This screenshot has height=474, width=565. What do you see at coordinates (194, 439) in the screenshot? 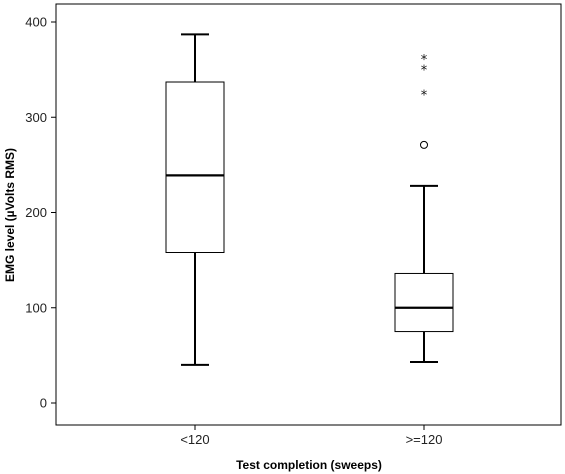
I see `x-tick-label: <120` at bounding box center [194, 439].